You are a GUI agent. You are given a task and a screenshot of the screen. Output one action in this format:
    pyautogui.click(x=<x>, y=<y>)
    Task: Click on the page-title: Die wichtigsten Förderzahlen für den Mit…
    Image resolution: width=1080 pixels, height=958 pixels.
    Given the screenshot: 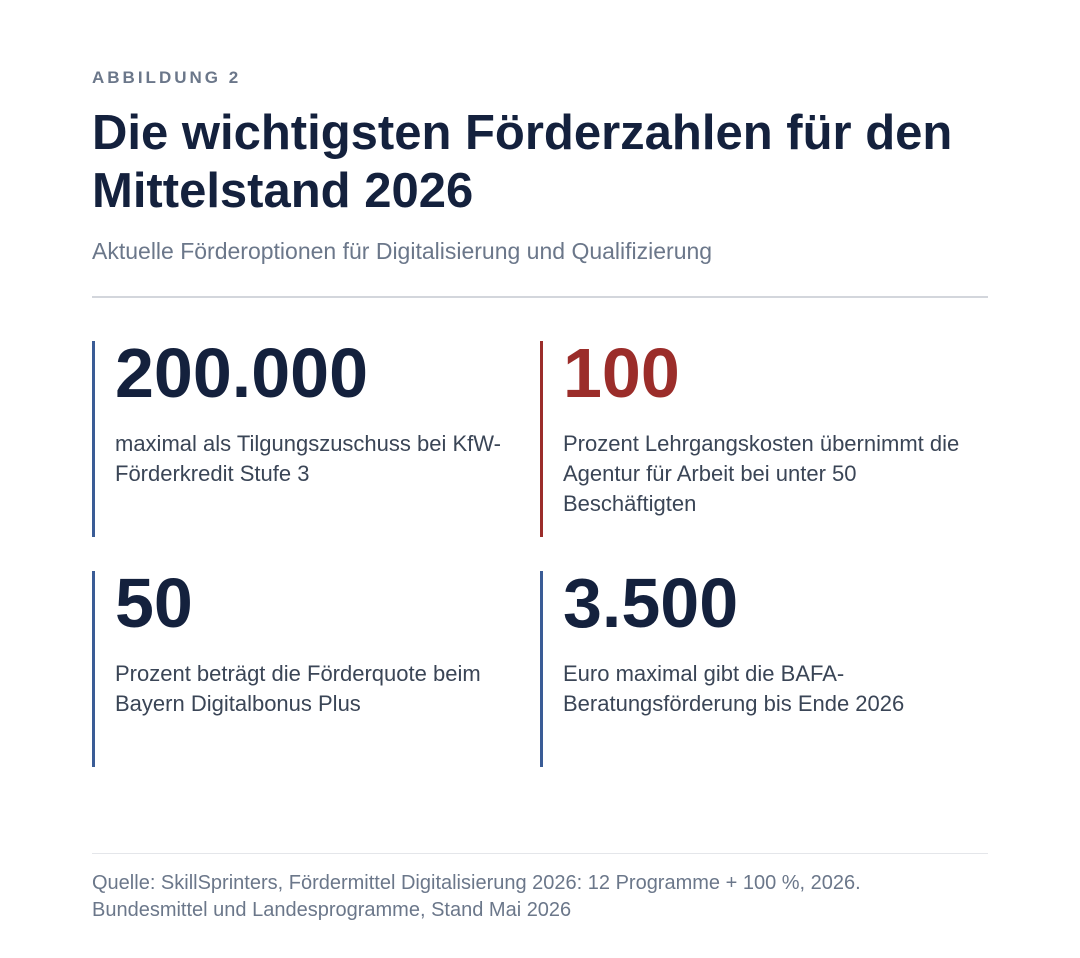 What is the action you would take?
    pyautogui.click(x=522, y=162)
    